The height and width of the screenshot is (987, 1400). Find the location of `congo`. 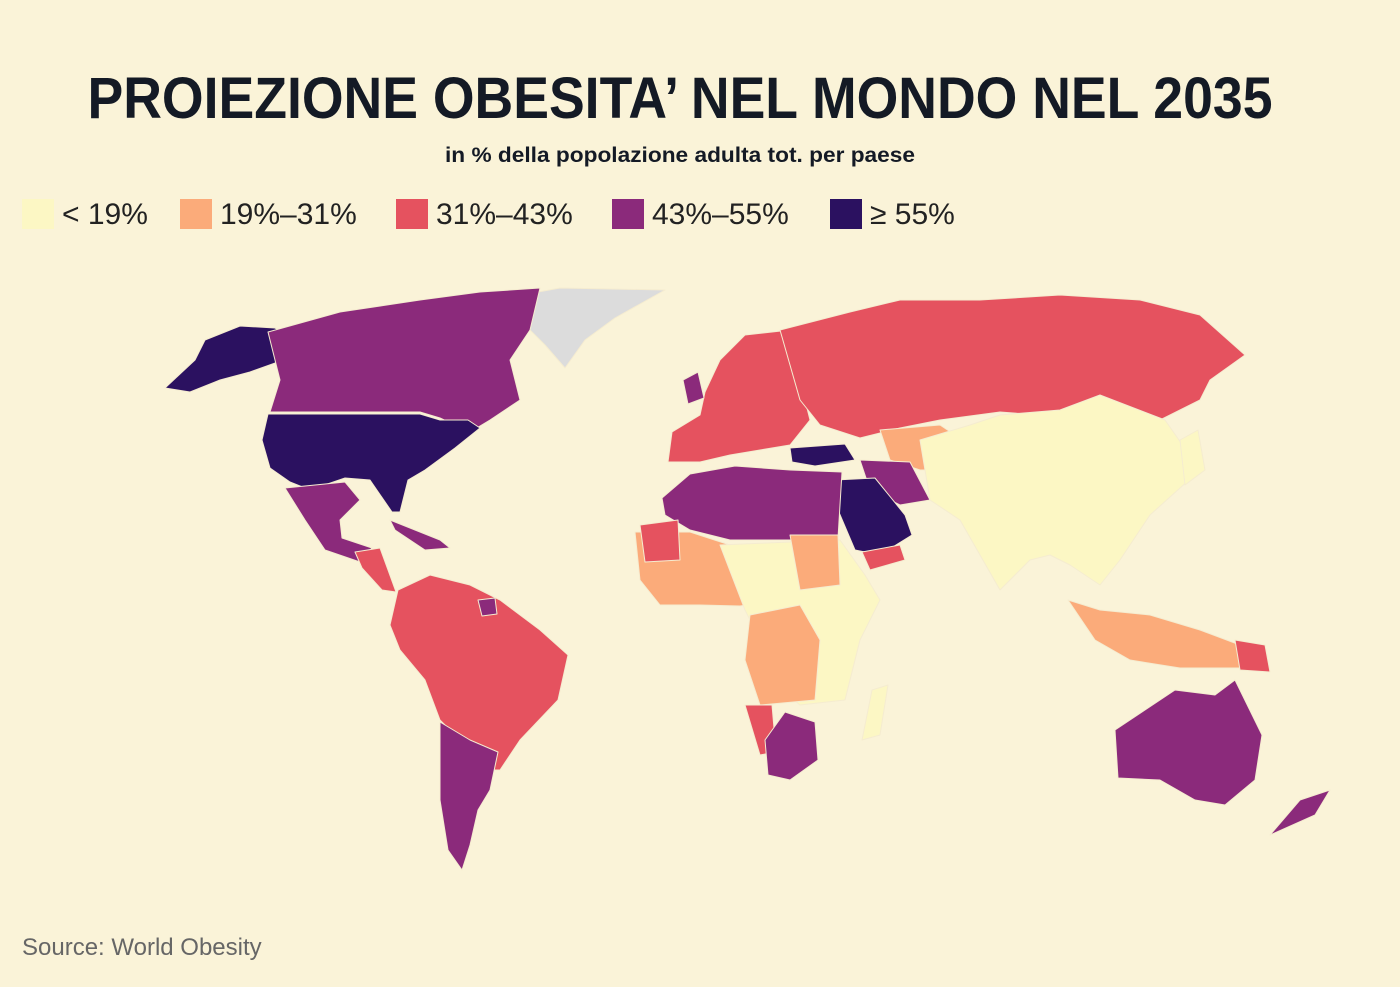

congo is located at coordinates (782, 655).